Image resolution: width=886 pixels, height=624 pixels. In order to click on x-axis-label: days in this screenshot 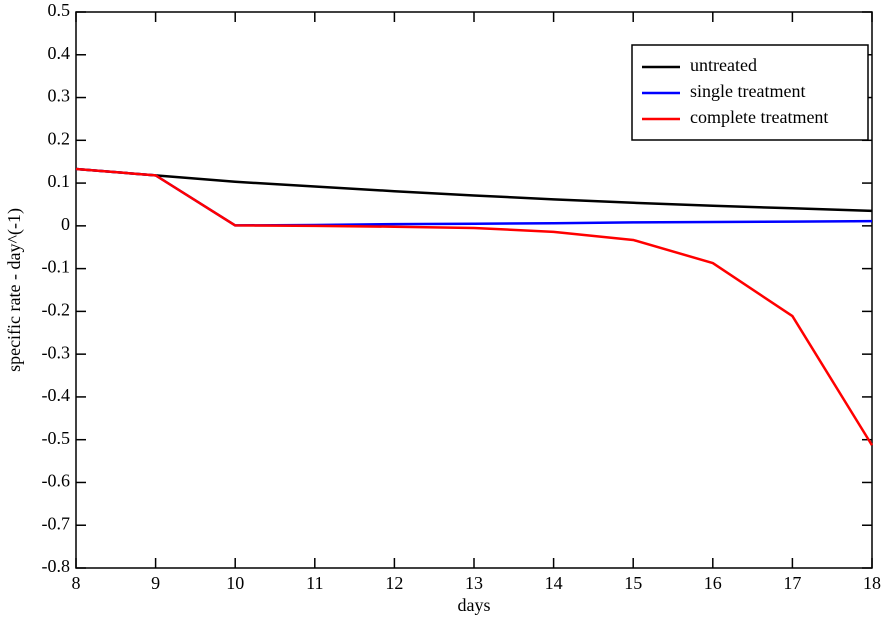, I will do `click(474, 605)`.